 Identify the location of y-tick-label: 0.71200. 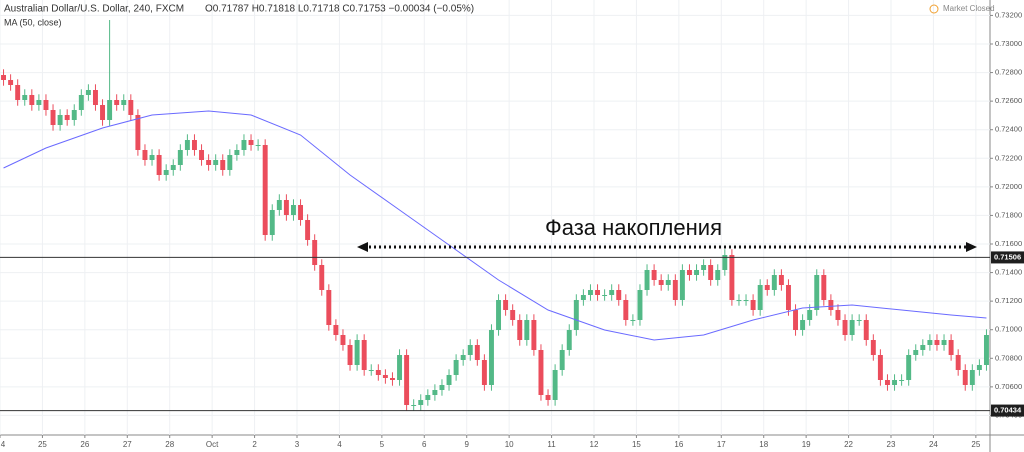
(1008, 300).